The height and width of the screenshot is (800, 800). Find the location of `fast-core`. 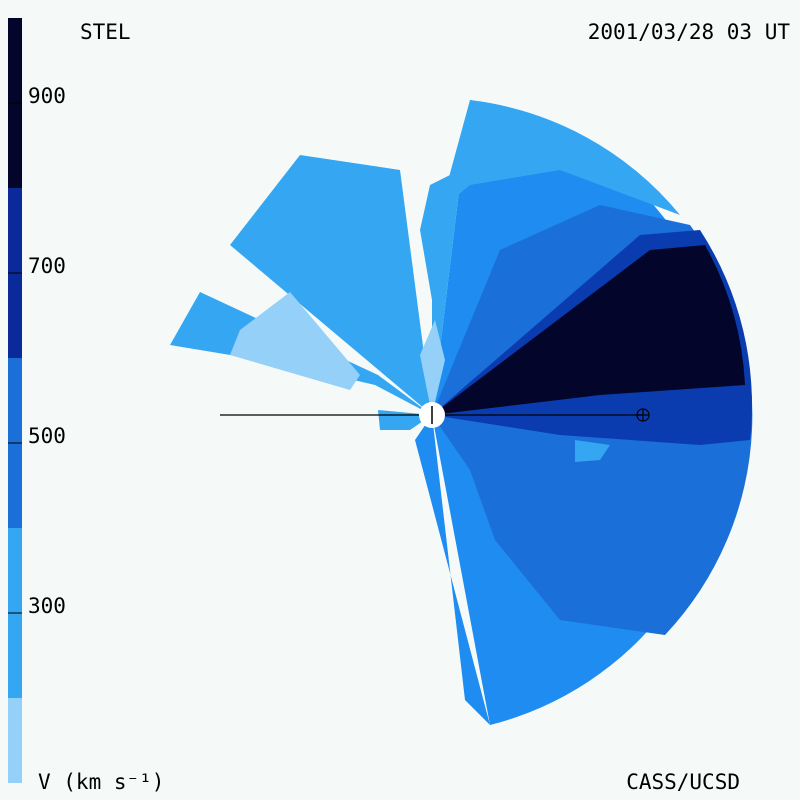

fast-core is located at coordinates (588, 330).